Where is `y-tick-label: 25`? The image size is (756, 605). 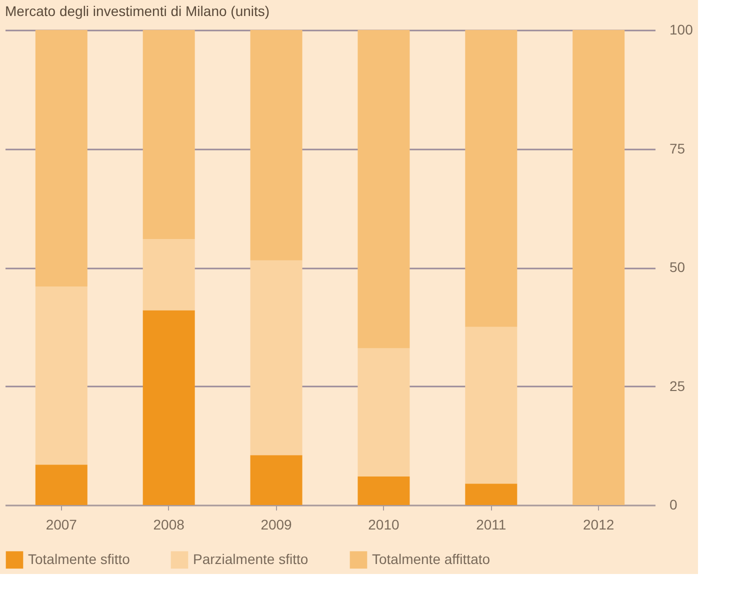
y-tick-label: 25 is located at coordinates (678, 386).